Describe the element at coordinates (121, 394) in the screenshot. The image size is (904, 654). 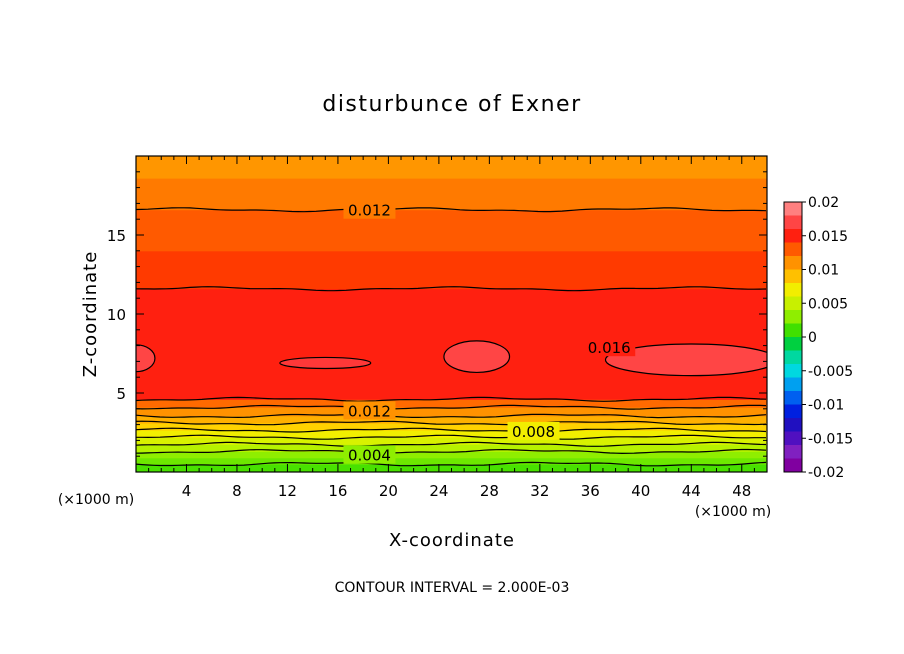
I see `y-tick-label-0: 5` at that location.